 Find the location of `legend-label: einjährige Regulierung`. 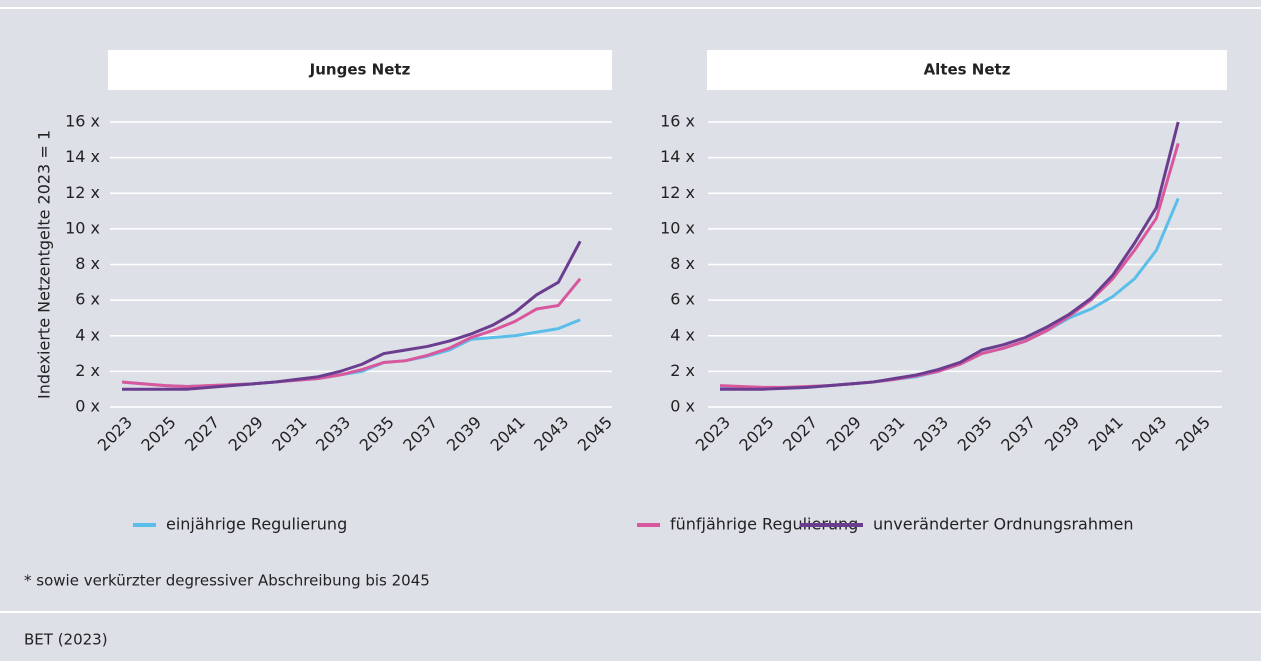

legend-label: einjährige Regulierung is located at coordinates (256, 524).